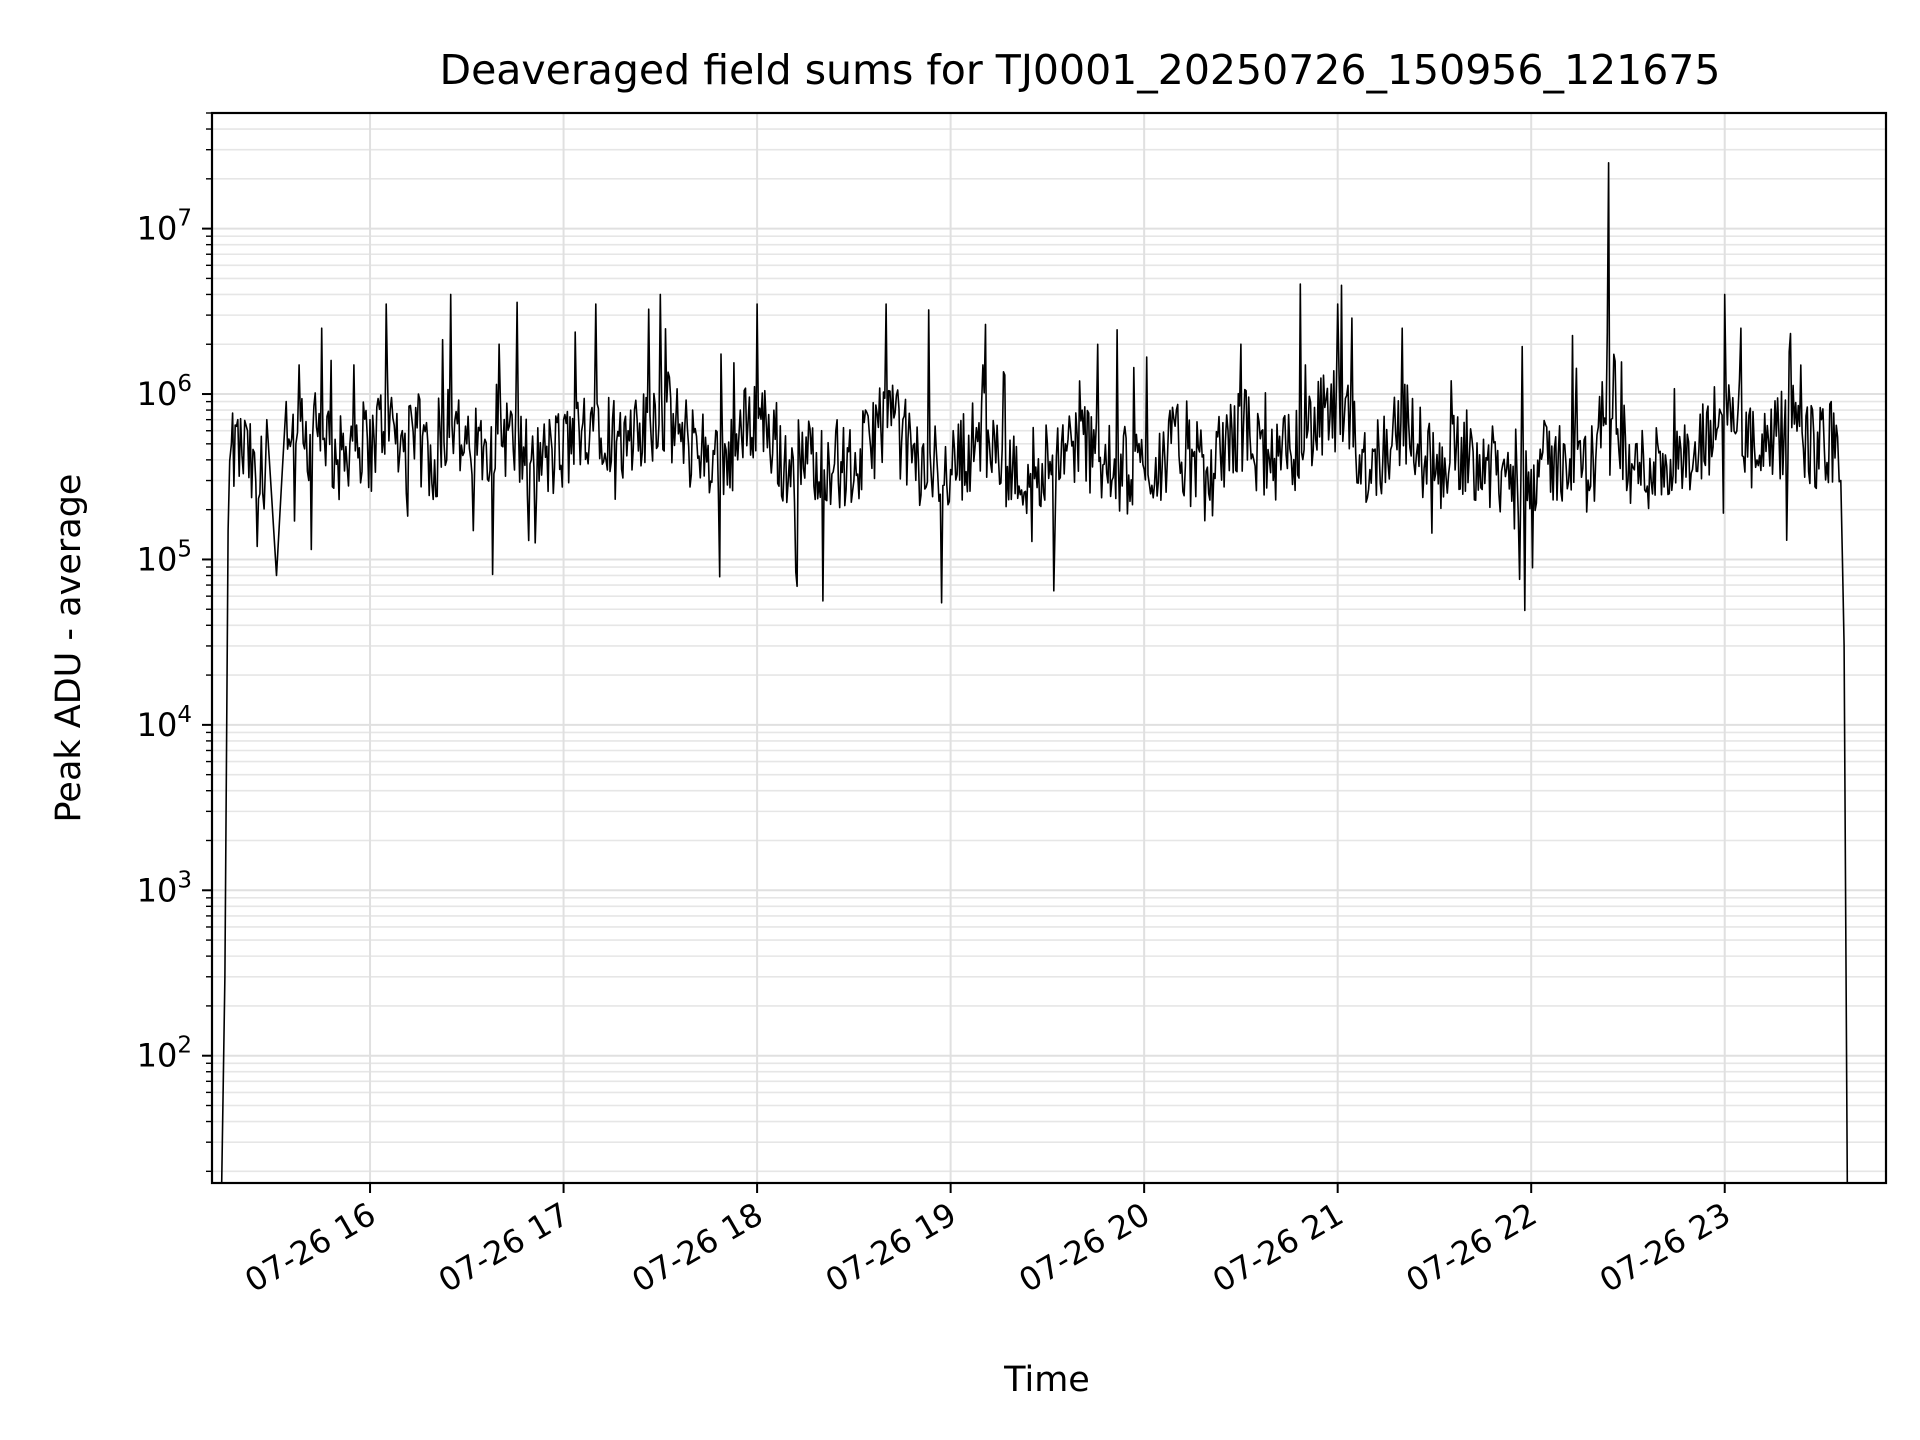  I want to click on y-tick-label: 10⁶, so click(164, 392).